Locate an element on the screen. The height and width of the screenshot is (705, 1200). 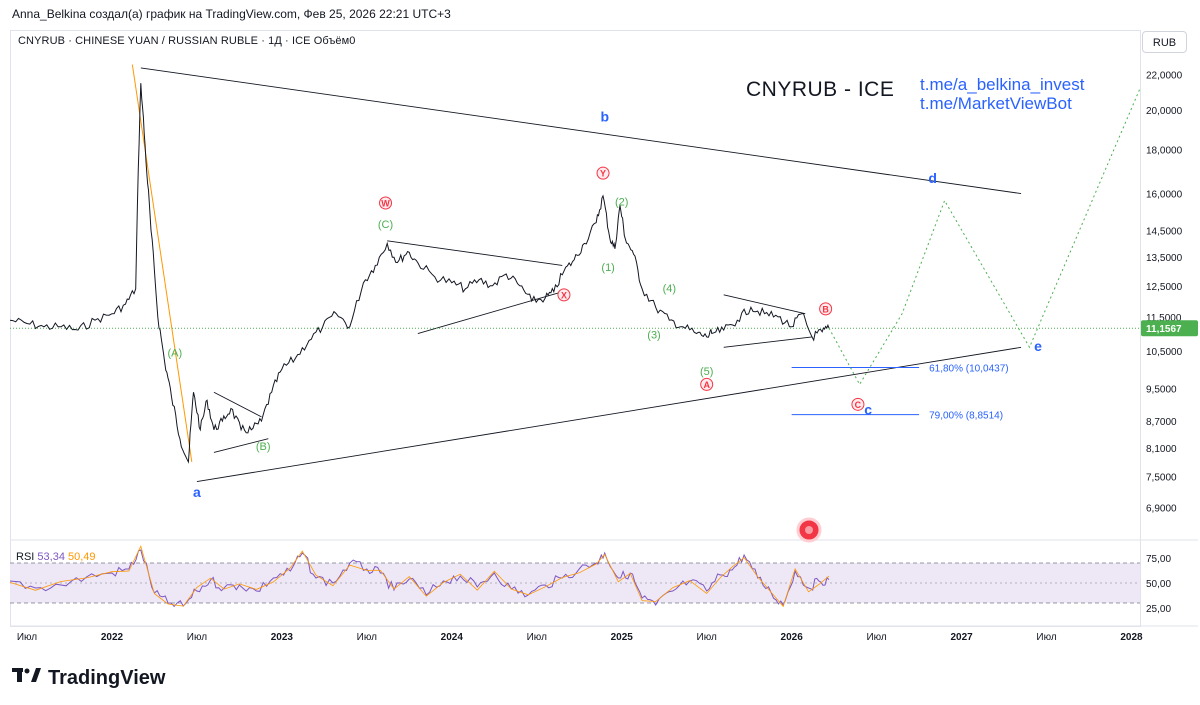
lower-triangle-line is located at coordinates (609, 414).